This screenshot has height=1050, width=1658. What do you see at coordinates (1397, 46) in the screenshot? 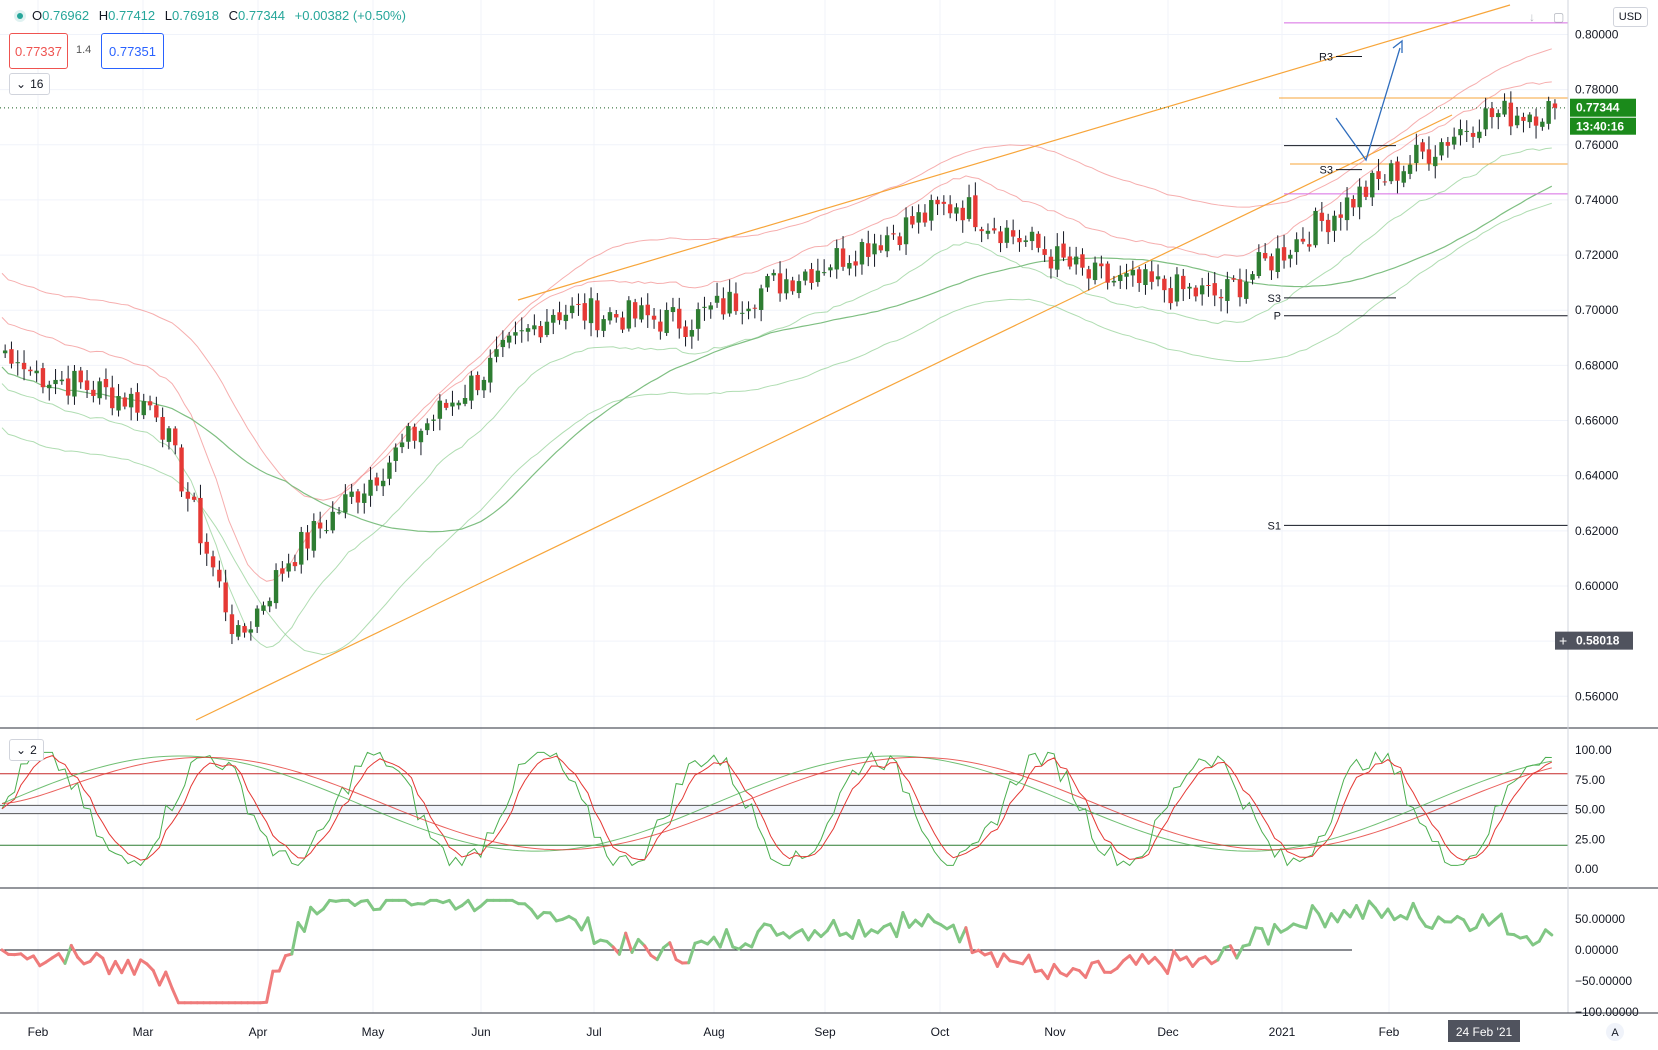
I see `forecast-arrowhead` at bounding box center [1397, 46].